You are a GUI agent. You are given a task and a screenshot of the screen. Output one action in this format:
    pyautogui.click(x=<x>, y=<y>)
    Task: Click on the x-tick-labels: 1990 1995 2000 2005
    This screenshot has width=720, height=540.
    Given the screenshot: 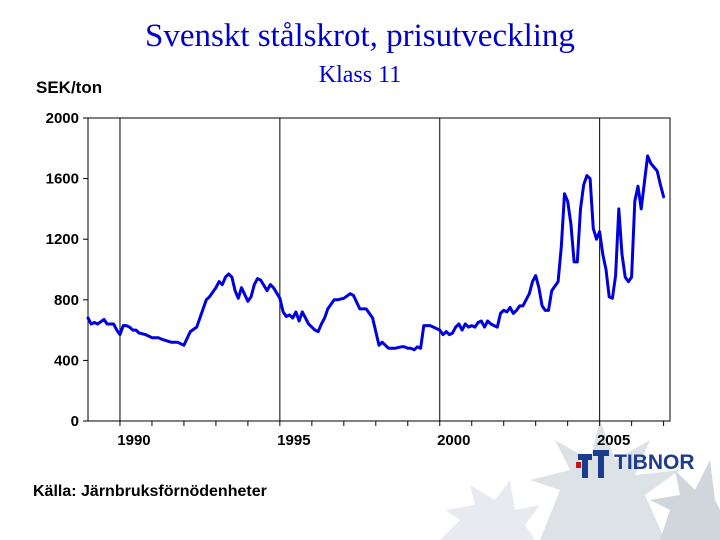 What is the action you would take?
    pyautogui.click(x=373, y=440)
    